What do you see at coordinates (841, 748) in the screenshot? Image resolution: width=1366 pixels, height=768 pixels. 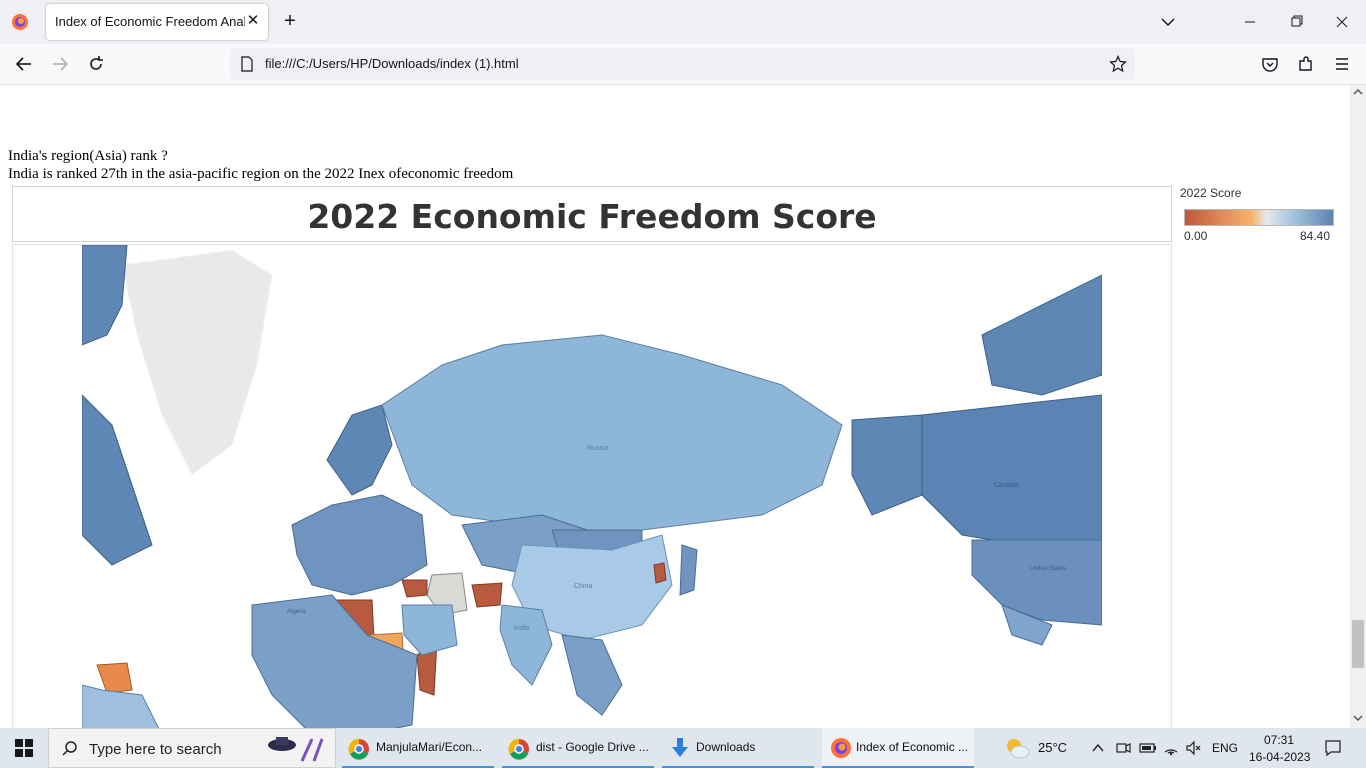 I see `firefox-icon` at bounding box center [841, 748].